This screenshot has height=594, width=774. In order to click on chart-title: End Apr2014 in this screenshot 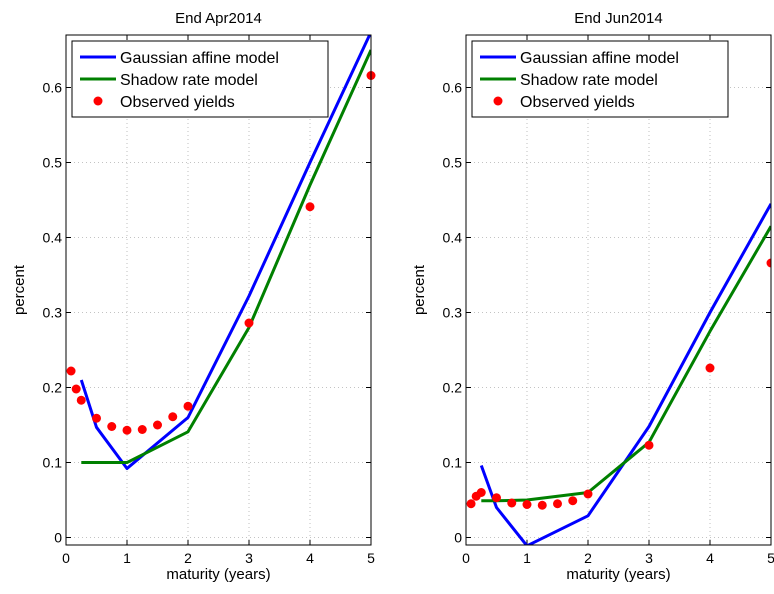, I will do `click(218, 18)`.